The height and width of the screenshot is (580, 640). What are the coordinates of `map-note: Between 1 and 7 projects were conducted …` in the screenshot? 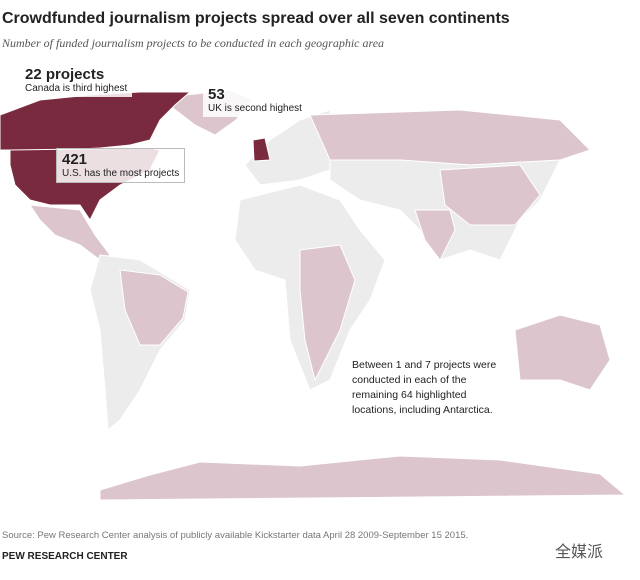 It's located at (424, 387).